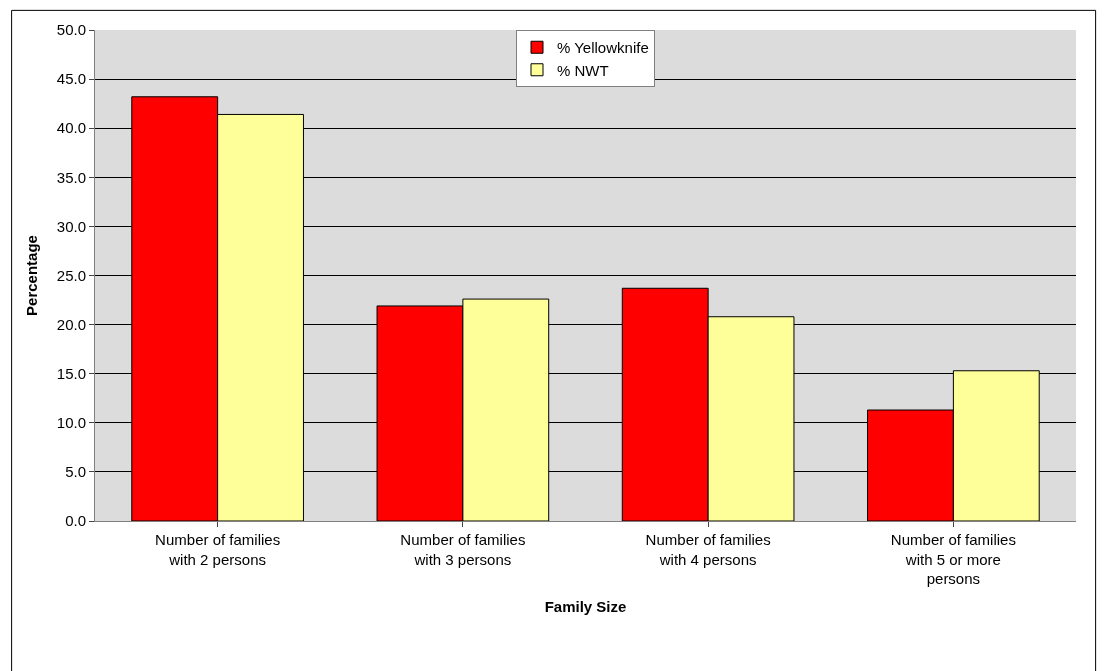 This screenshot has width=1106, height=671. Describe the element at coordinates (71, 177) in the screenshot. I see `y-tick-label: 35.0` at that location.